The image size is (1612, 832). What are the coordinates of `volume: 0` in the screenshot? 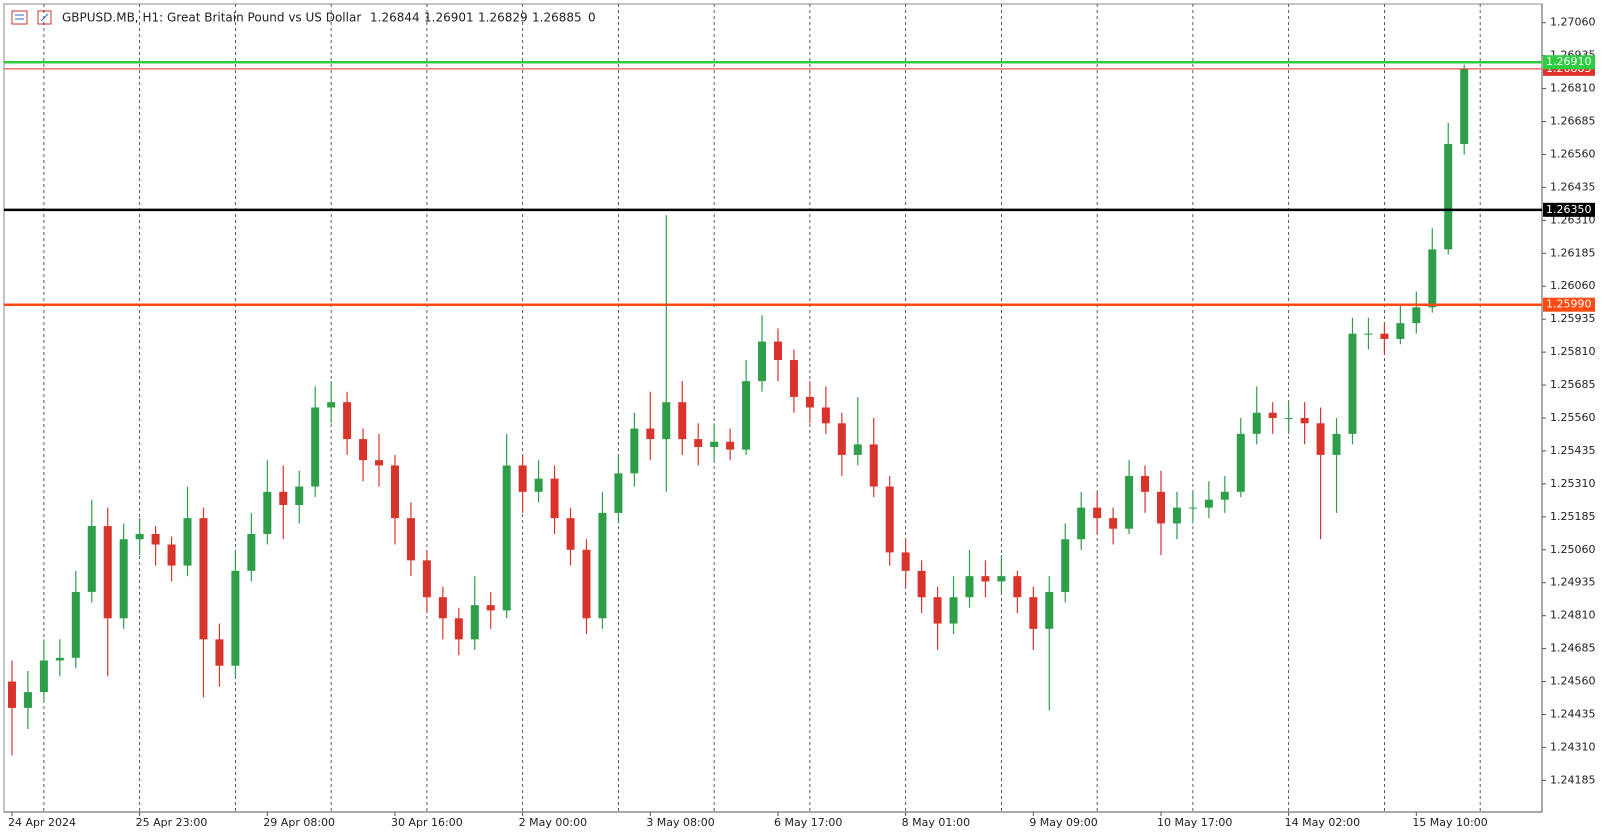 It's located at (592, 18).